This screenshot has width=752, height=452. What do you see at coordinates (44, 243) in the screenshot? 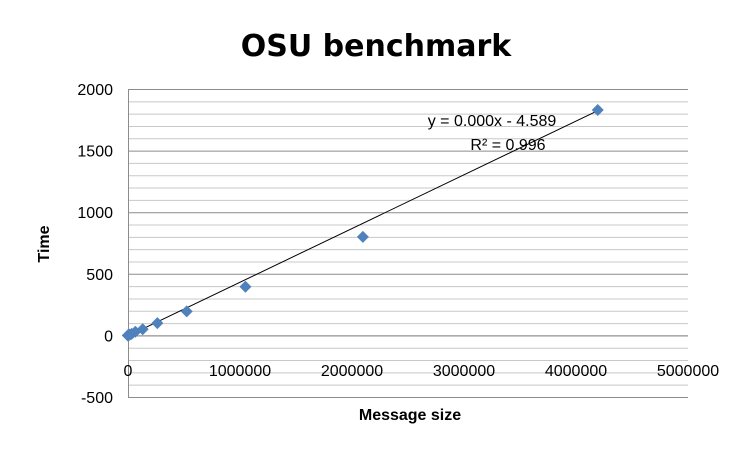
I see `y-axis-label: Time` at bounding box center [44, 243].